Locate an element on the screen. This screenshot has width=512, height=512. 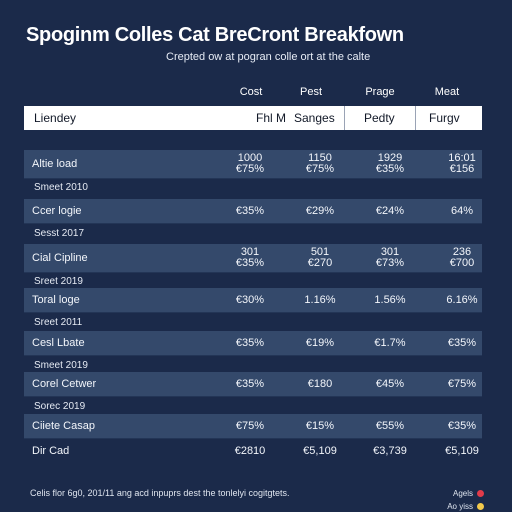
cell-line: 1.56% is located at coordinates (390, 299).